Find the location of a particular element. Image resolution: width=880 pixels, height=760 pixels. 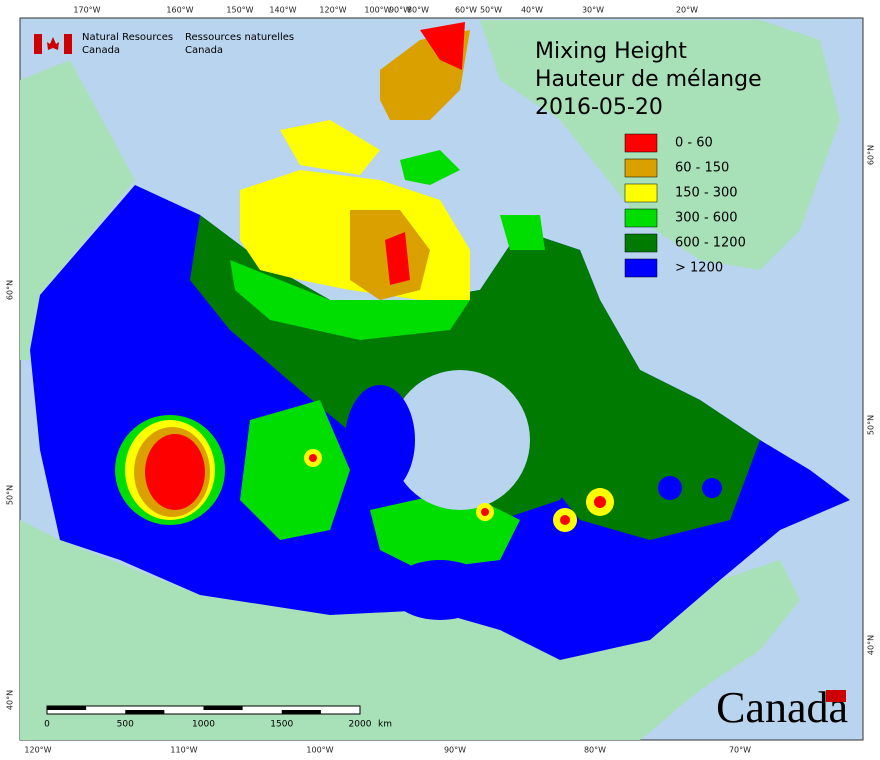

hudson-bay is located at coordinates (460, 440).